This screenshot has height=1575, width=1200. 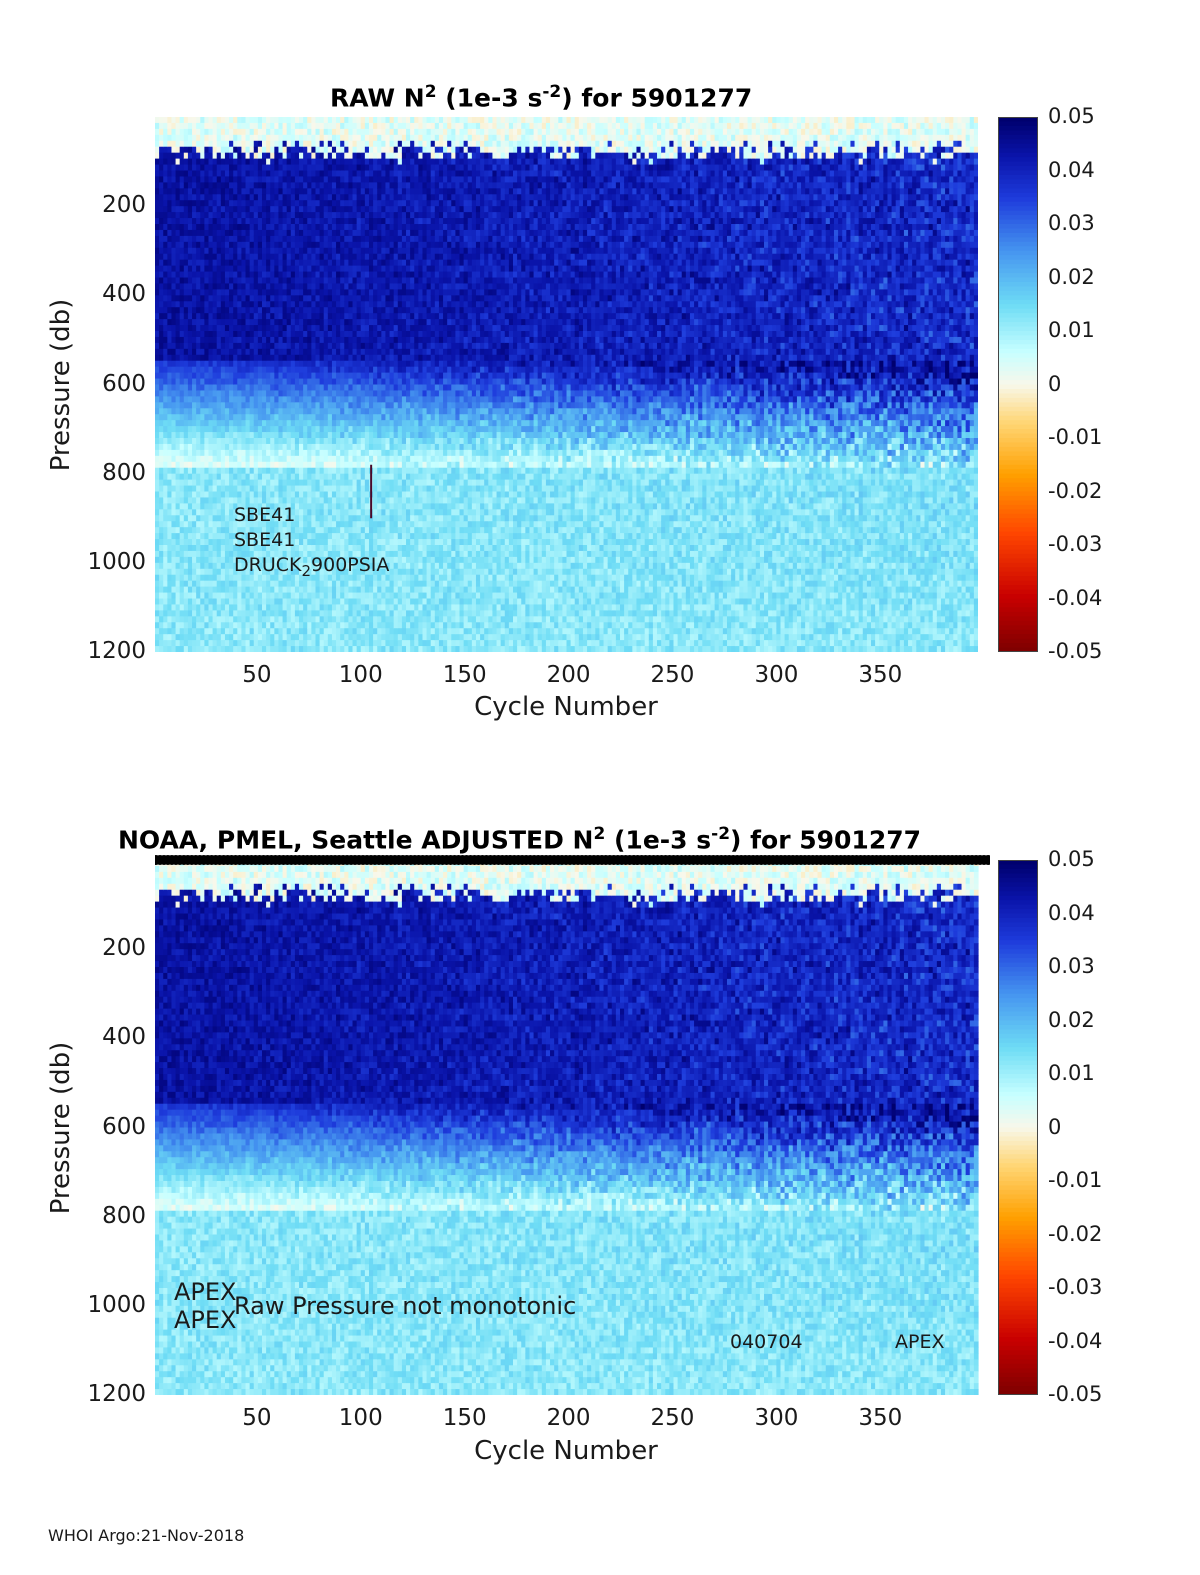 I want to click on top-marker-dot, so click(x=986, y=860).